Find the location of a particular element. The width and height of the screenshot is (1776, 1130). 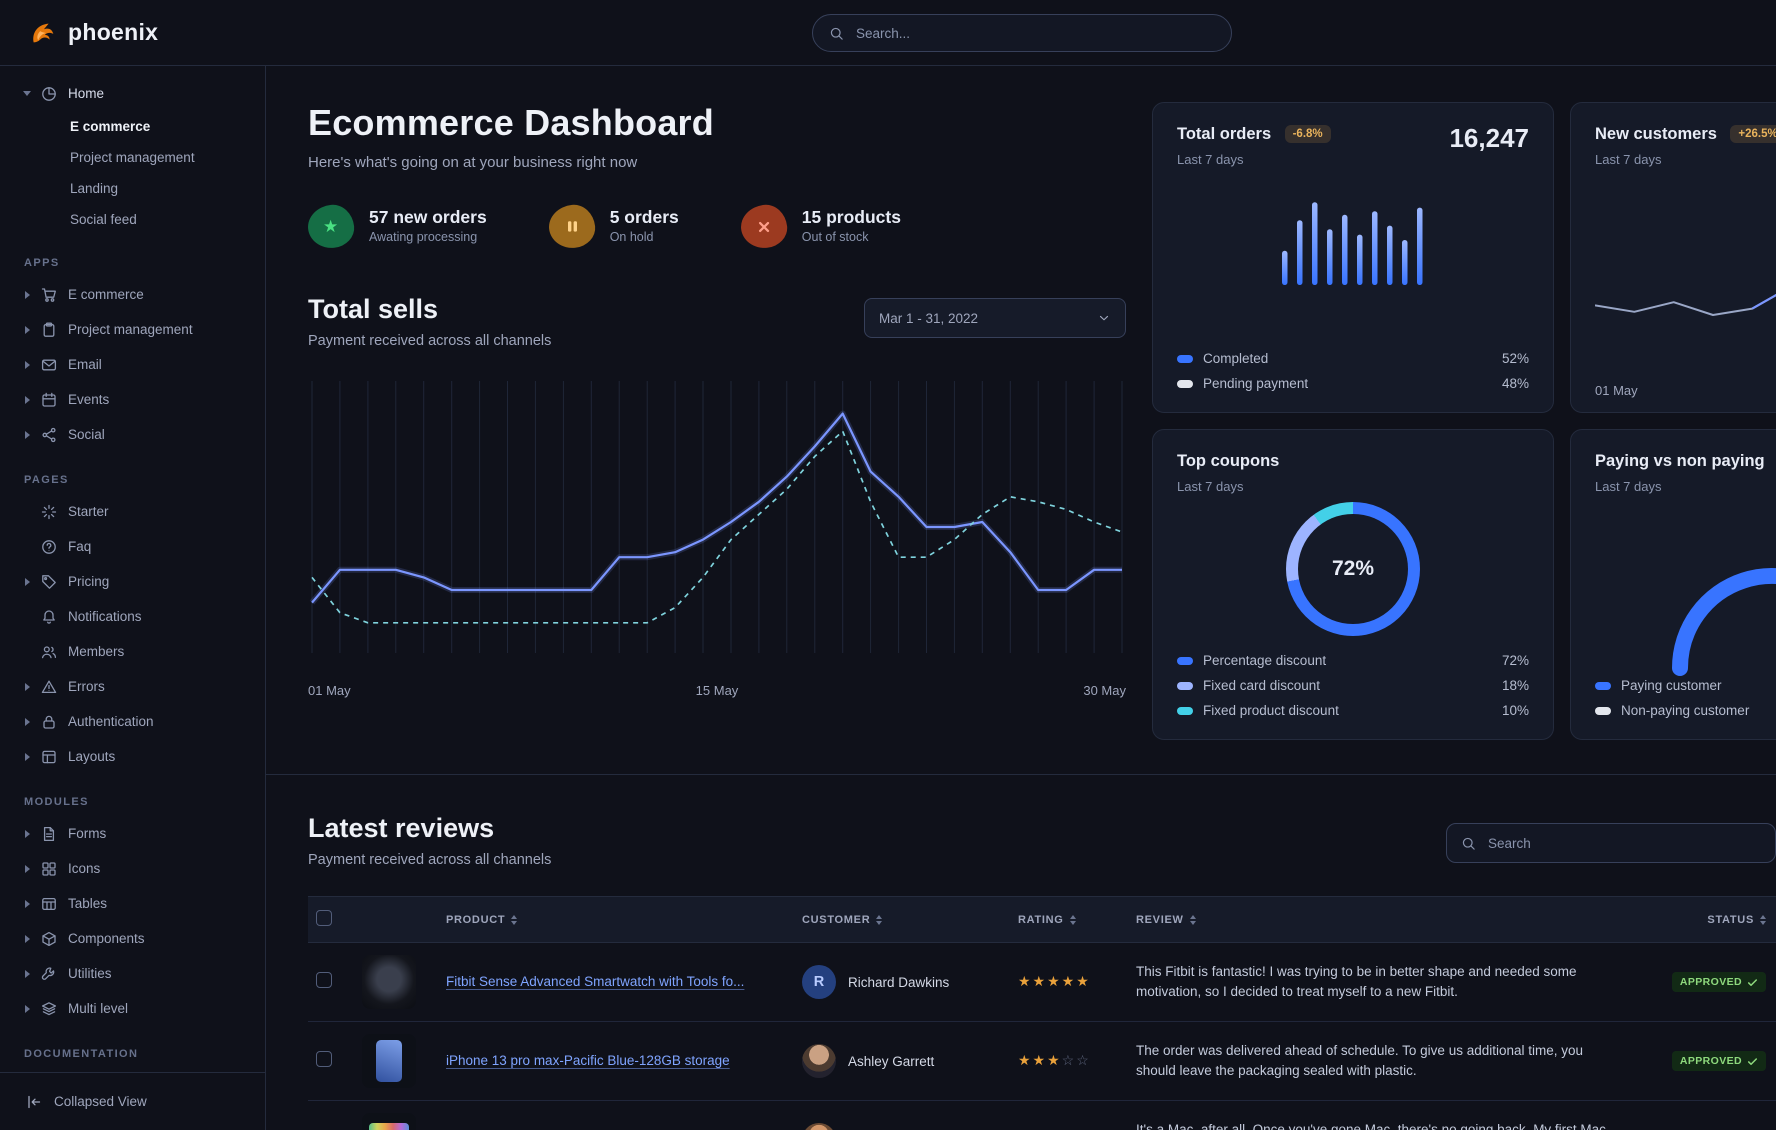

column-header-product: PRODUCT is located at coordinates (616, 919).